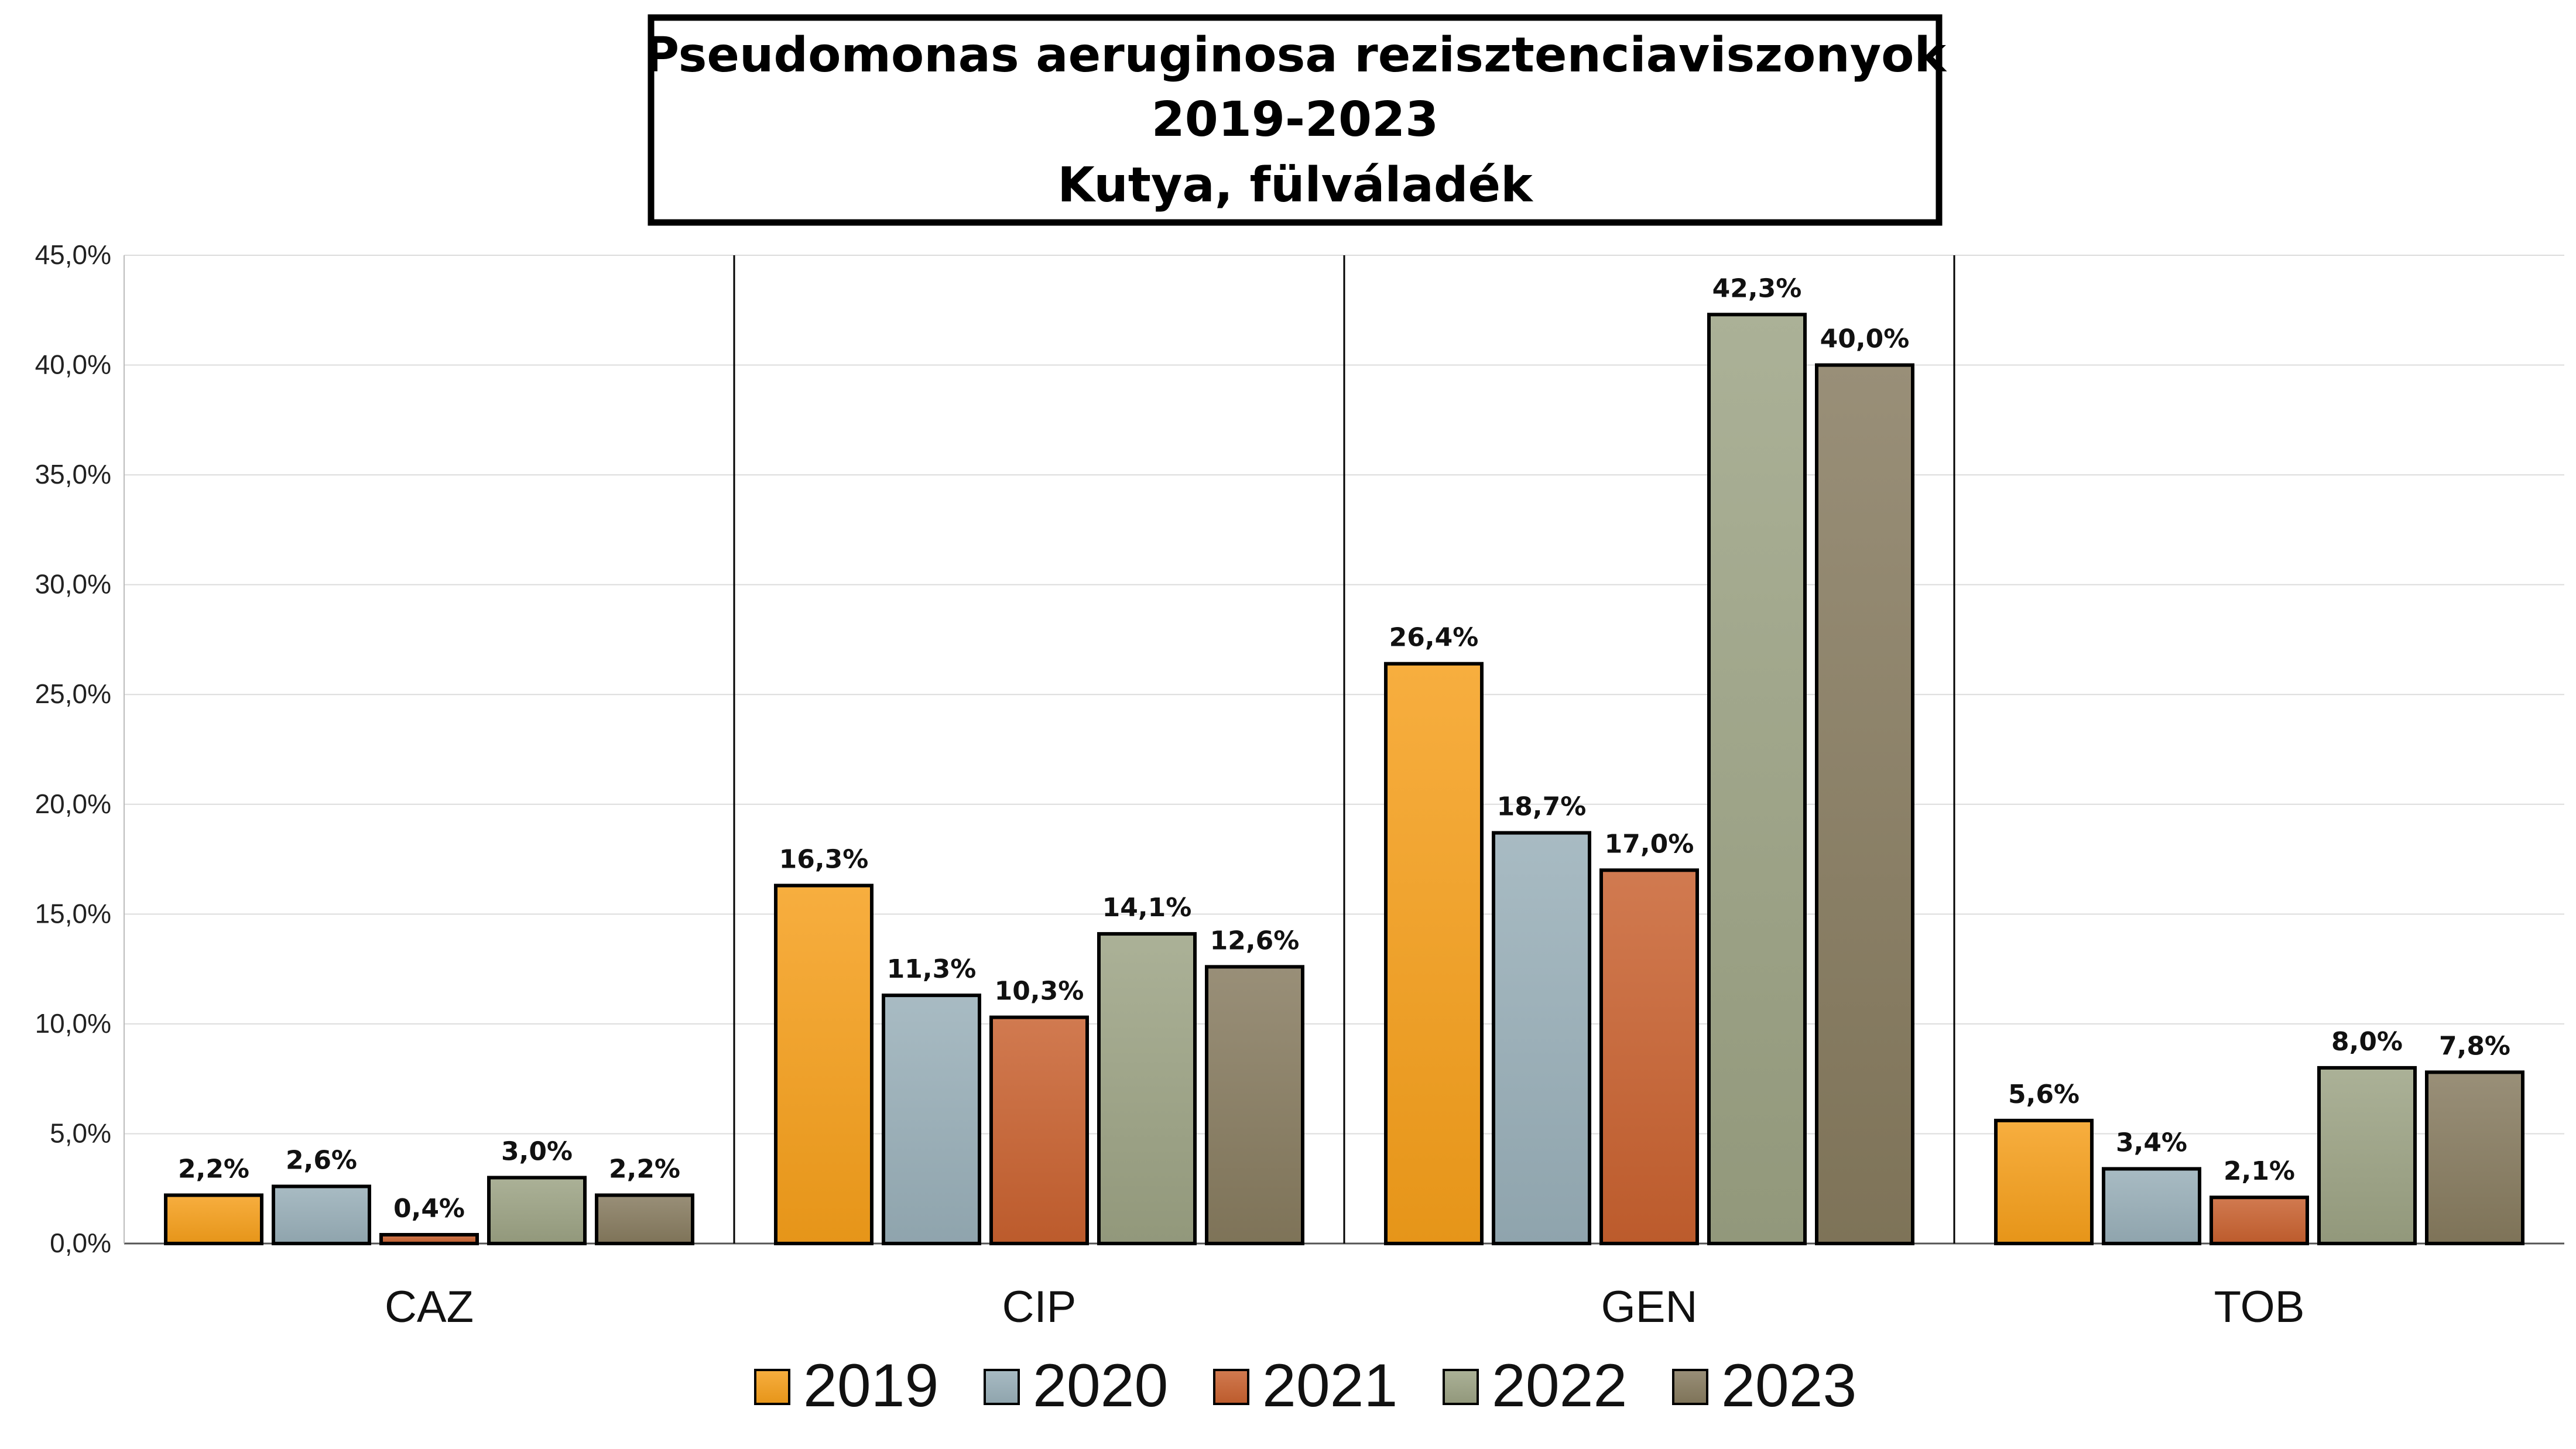 This screenshot has height=1449, width=2576. I want to click on data-label-cip-2021: 10,3%, so click(1039, 991).